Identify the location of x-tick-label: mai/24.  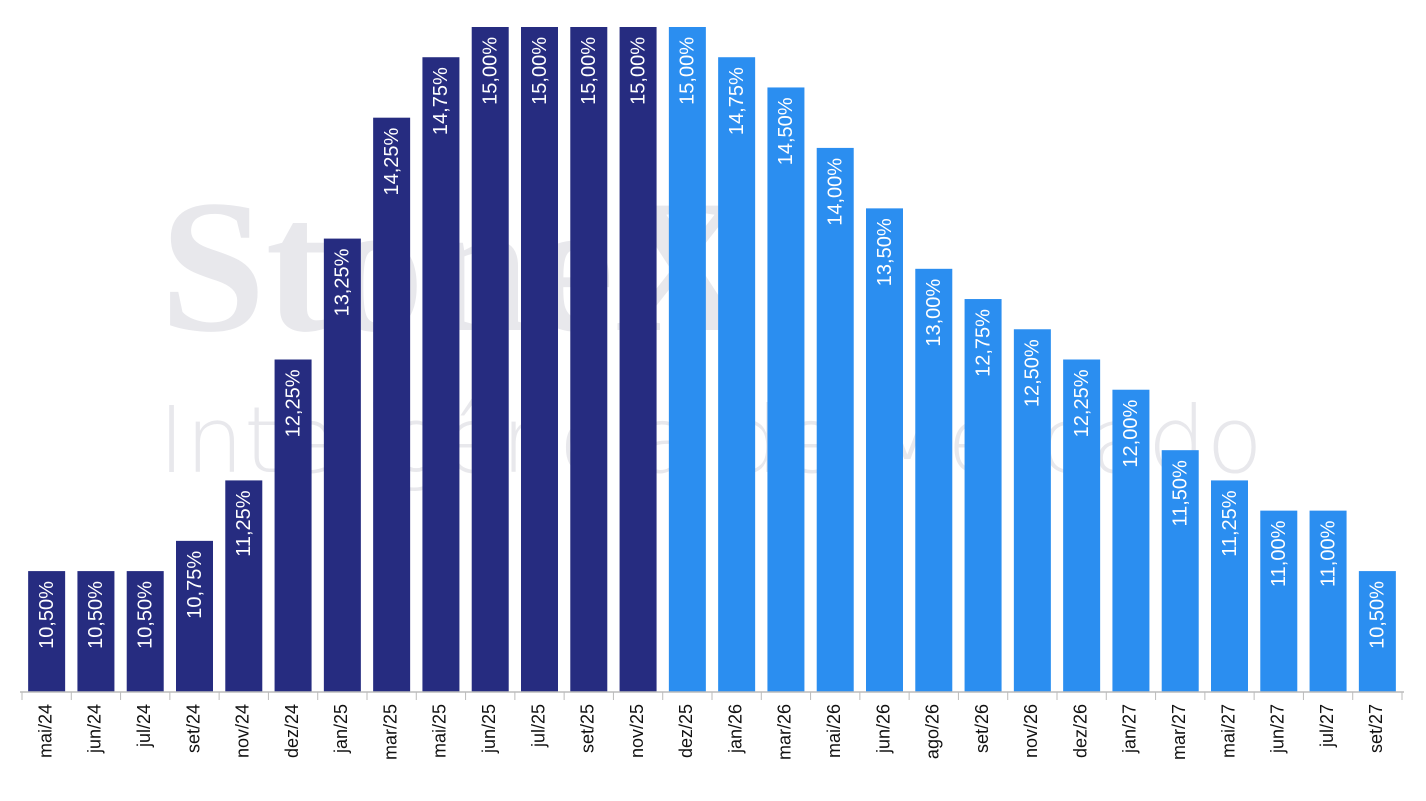
(45, 731).